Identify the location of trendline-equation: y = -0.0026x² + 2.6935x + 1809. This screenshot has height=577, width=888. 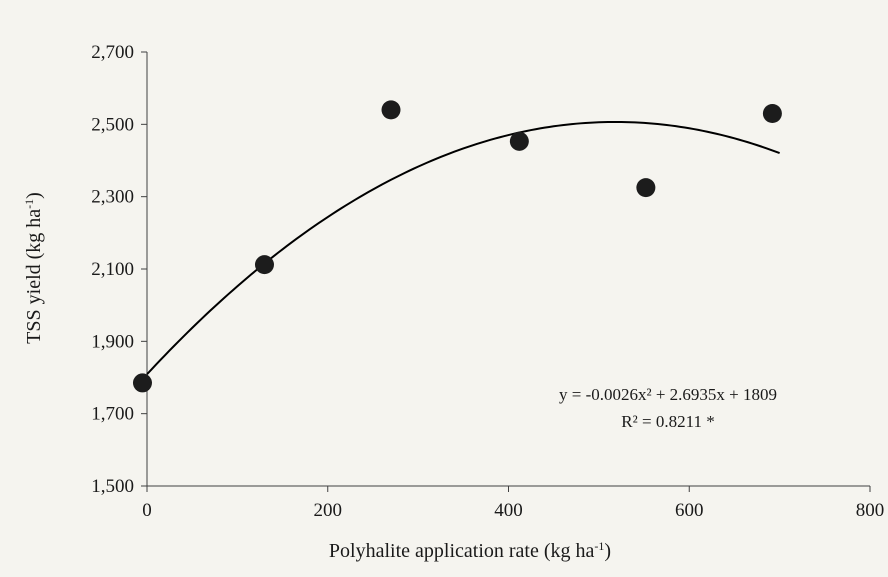
(668, 394).